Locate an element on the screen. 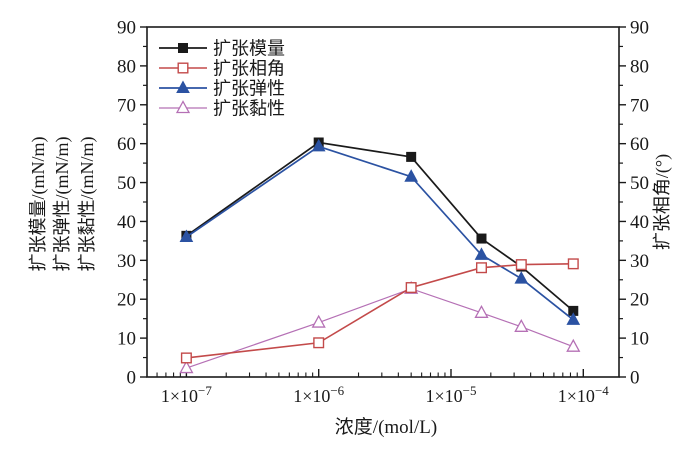 The height and width of the screenshot is (450, 699). legend-label-dilational-viscosity: 扩张黏性 is located at coordinates (249, 109).